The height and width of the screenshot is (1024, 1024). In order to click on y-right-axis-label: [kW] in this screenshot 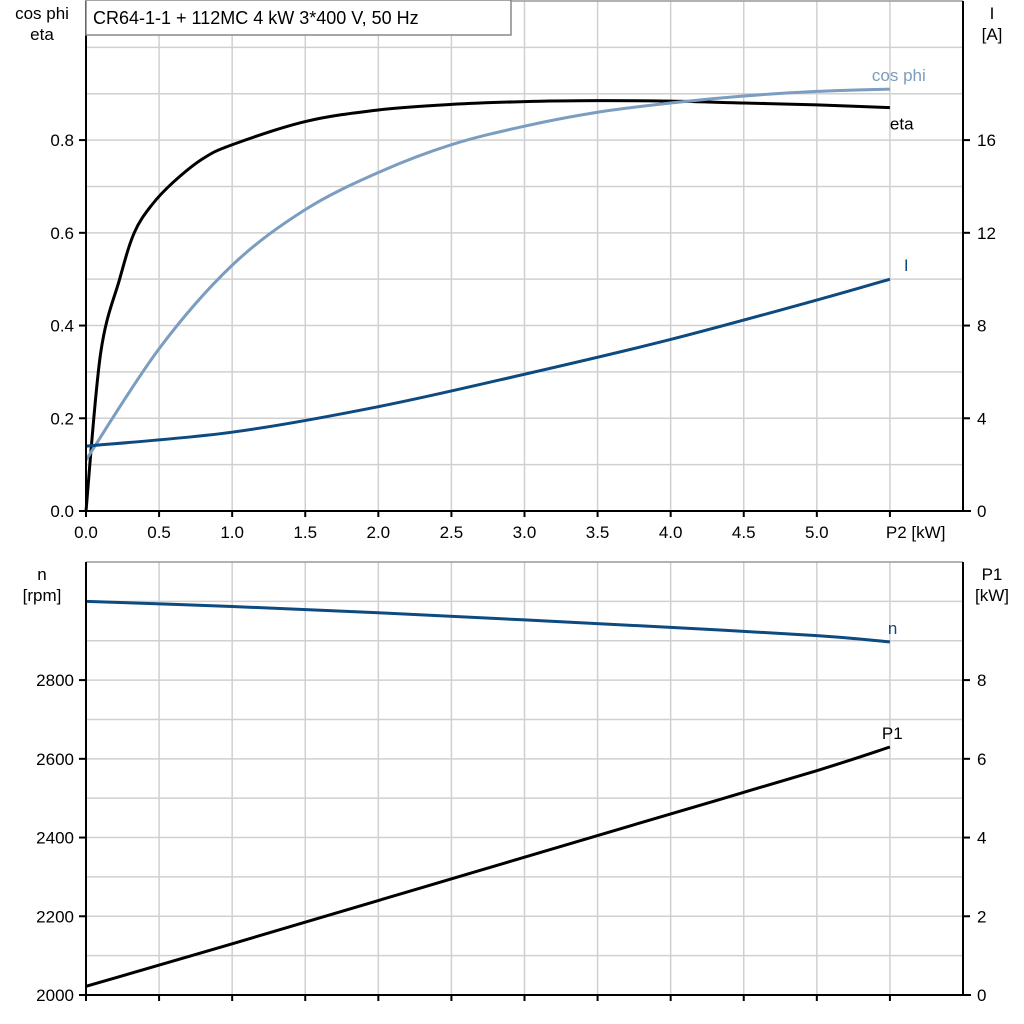, I will do `click(992, 595)`.